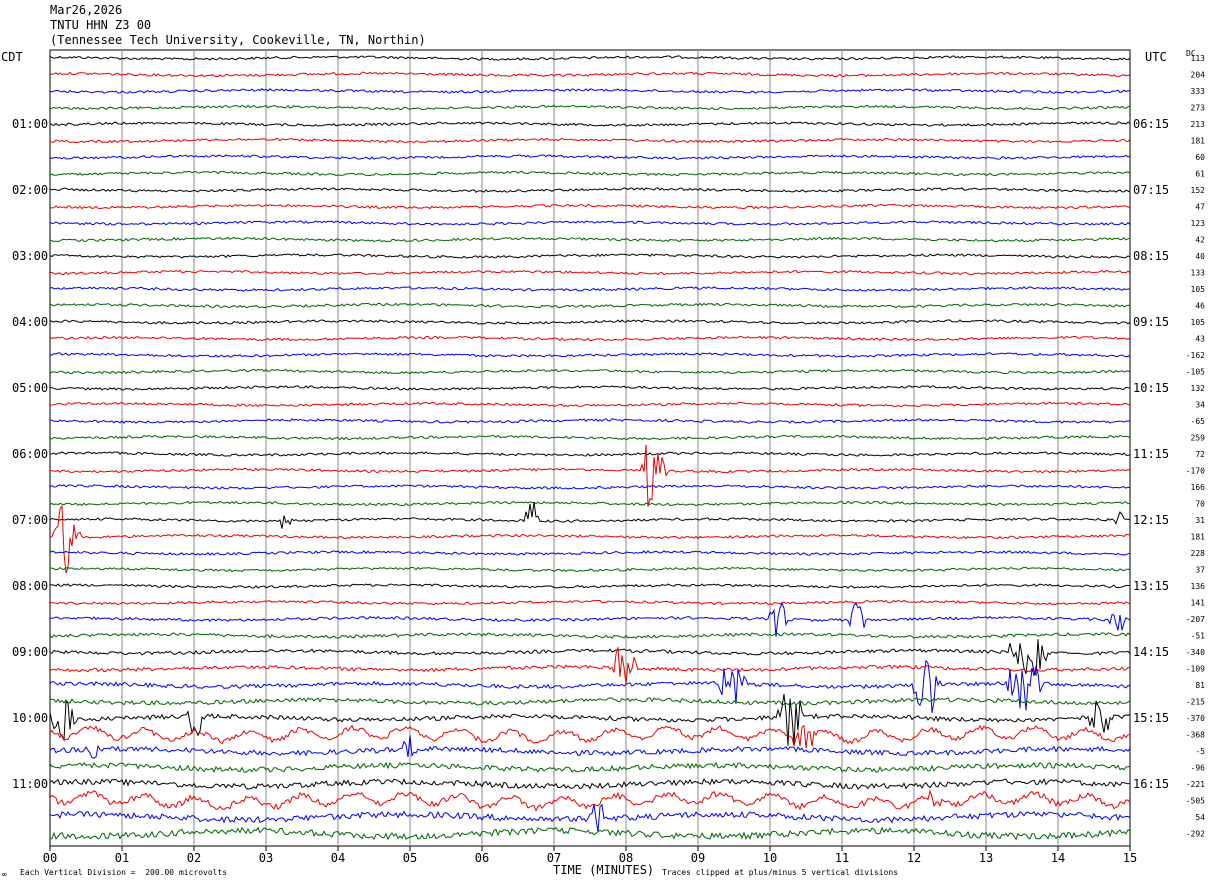 Image resolution: width=1210 pixels, height=886 pixels. What do you see at coordinates (338, 858) in the screenshot?
I see `x-tick-label: 04` at bounding box center [338, 858].